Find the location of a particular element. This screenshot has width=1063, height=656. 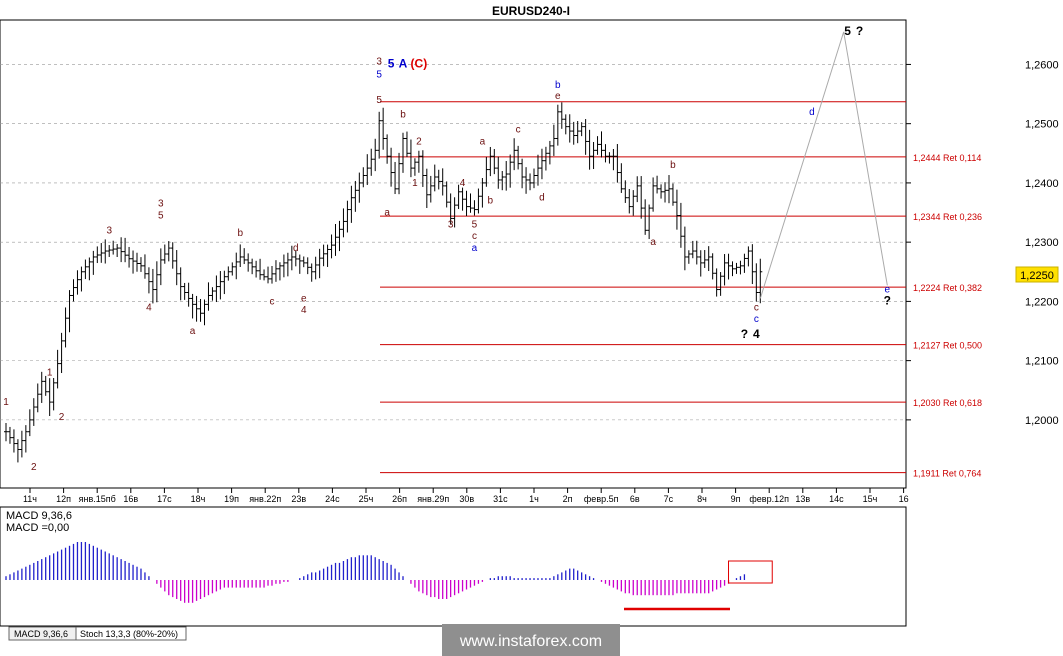

indicator-tabs: MACD 9,36,6 Stoch 13,3,3 (80%-20%) is located at coordinates (97, 633).